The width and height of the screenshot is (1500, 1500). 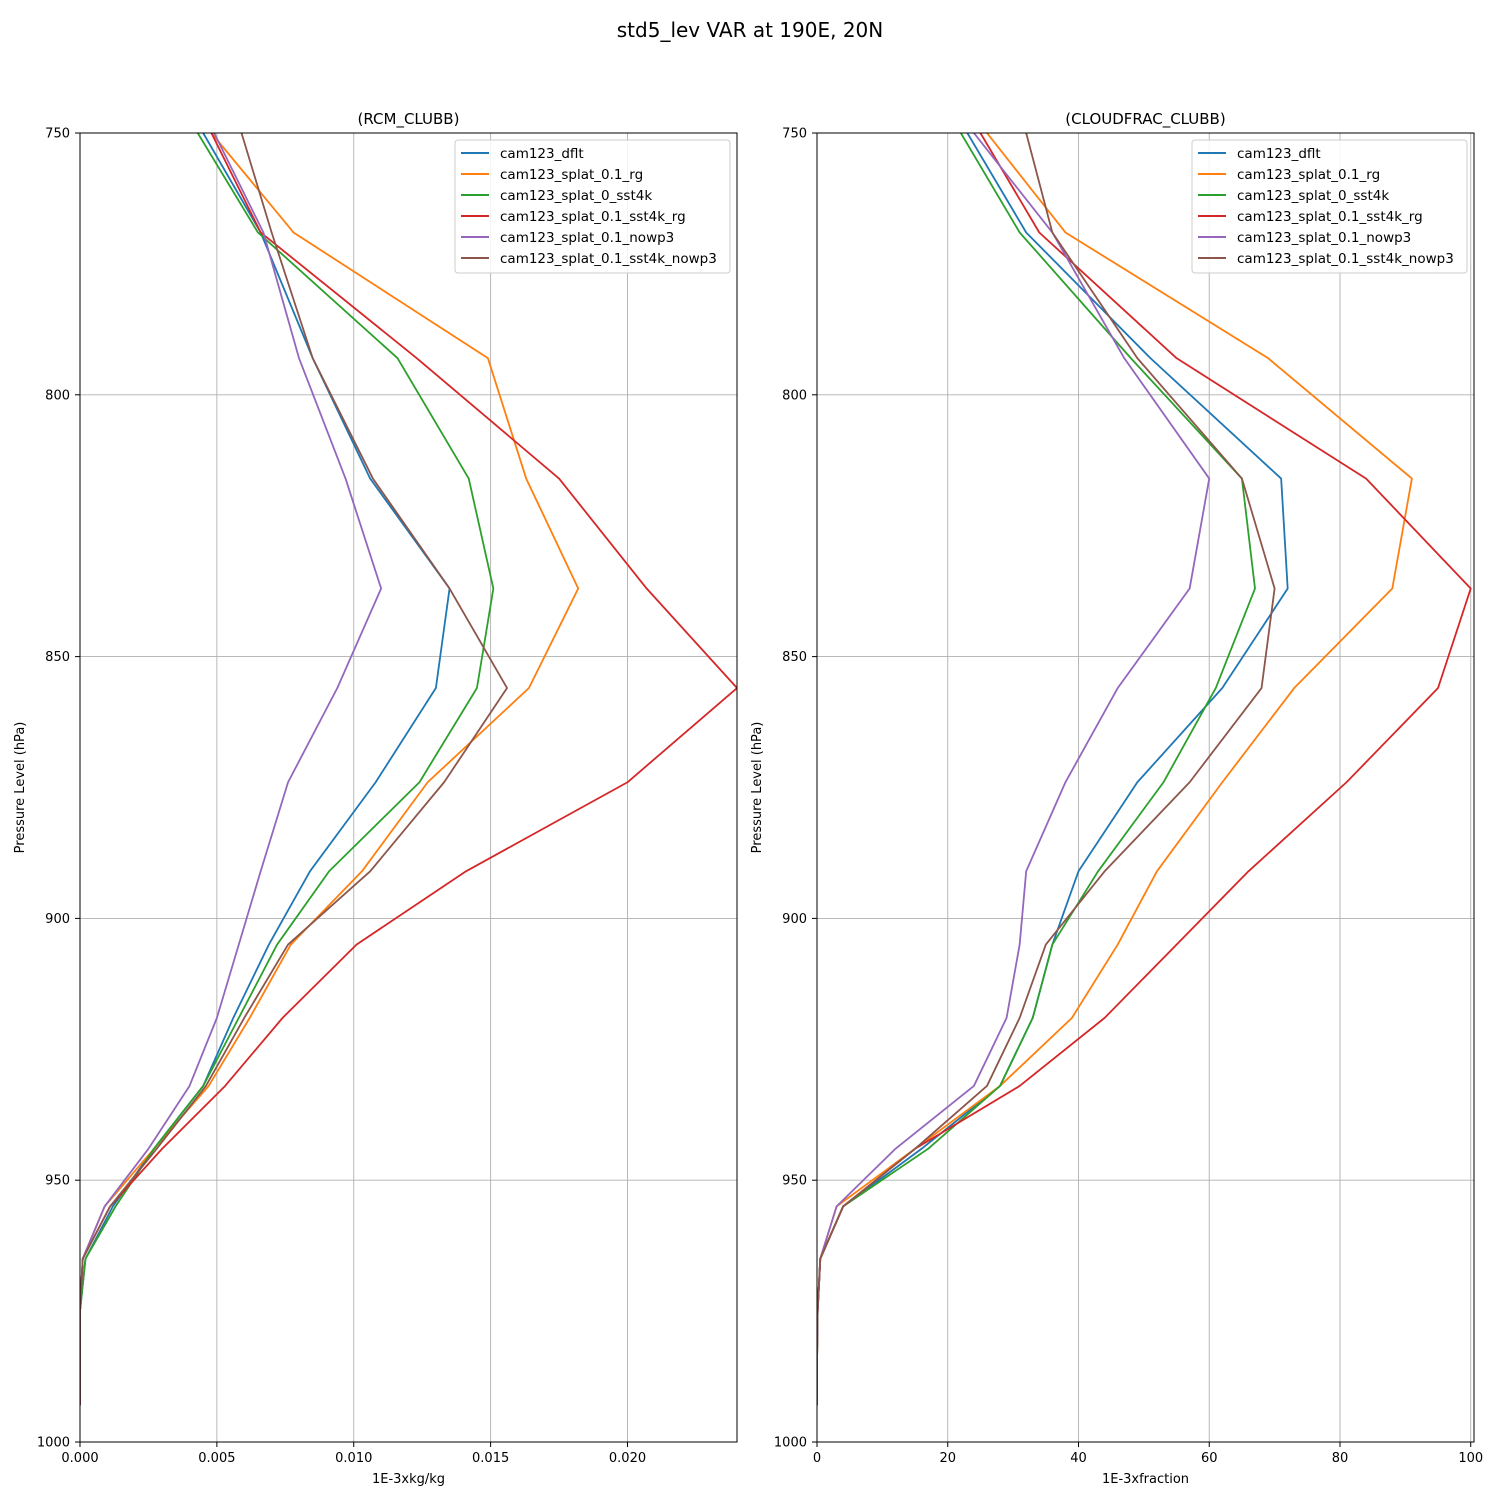 What do you see at coordinates (1145, 119) in the screenshot?
I see `panel-title: (CLOUDFRAC_CLUBB)` at bounding box center [1145, 119].